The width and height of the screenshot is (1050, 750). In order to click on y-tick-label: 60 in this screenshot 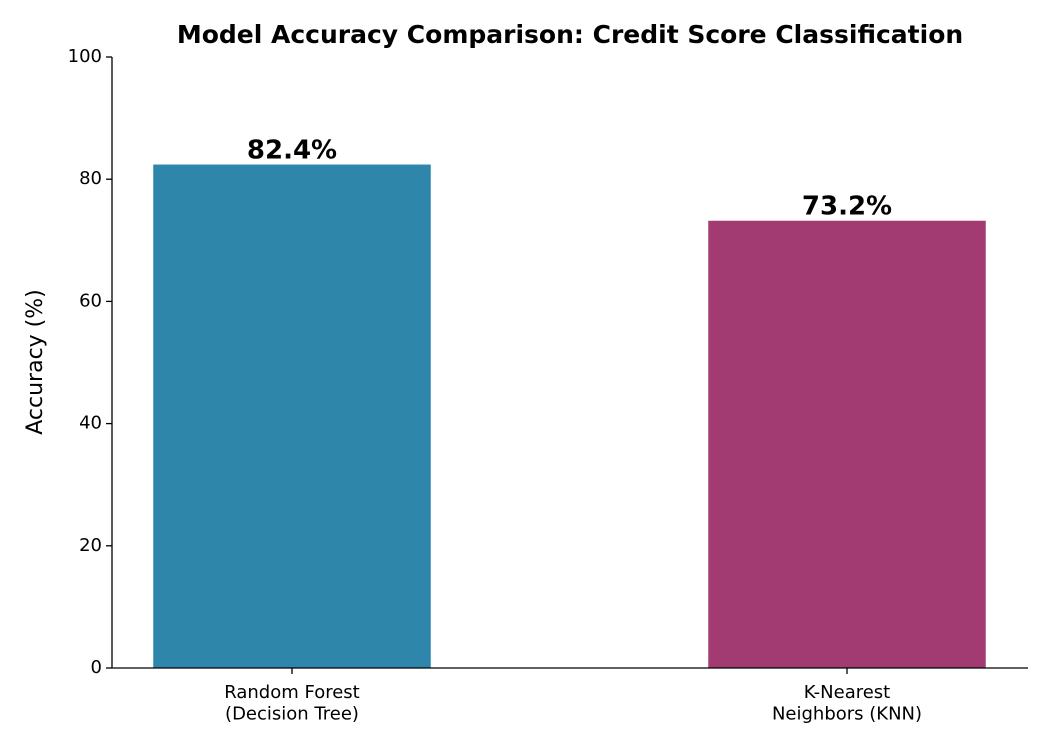, I will do `click(90, 300)`.